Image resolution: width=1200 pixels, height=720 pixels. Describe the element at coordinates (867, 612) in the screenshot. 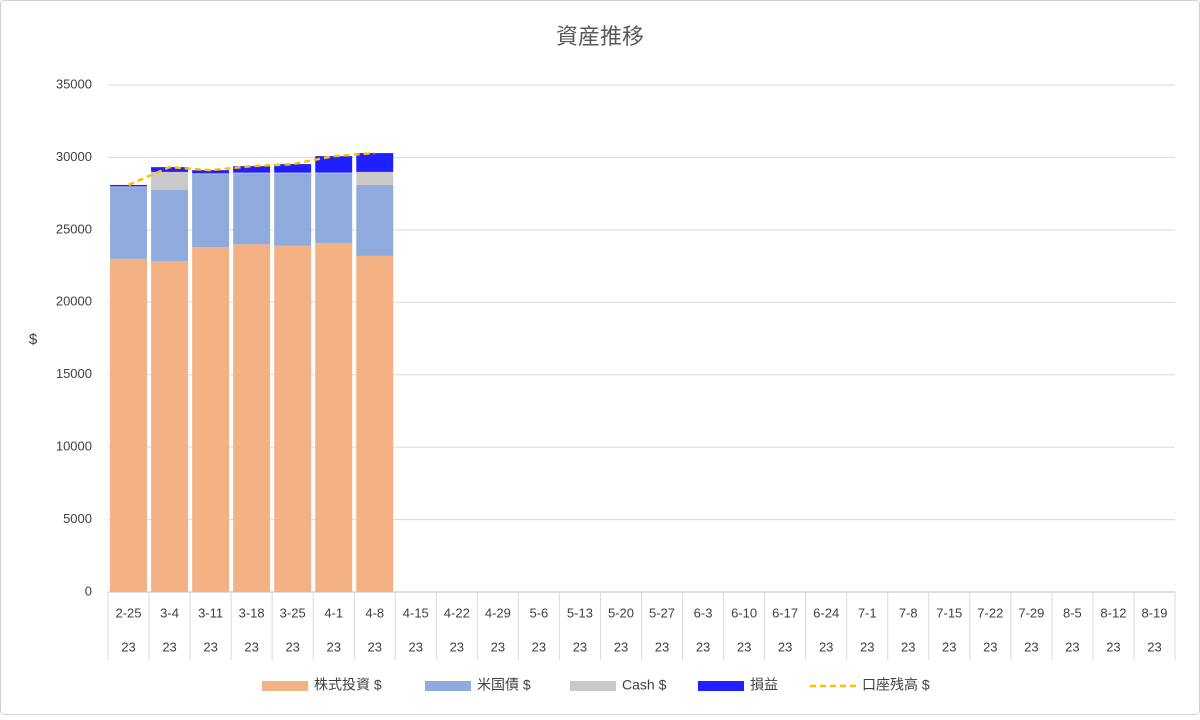

I see `x-tick-label: 7-1` at that location.